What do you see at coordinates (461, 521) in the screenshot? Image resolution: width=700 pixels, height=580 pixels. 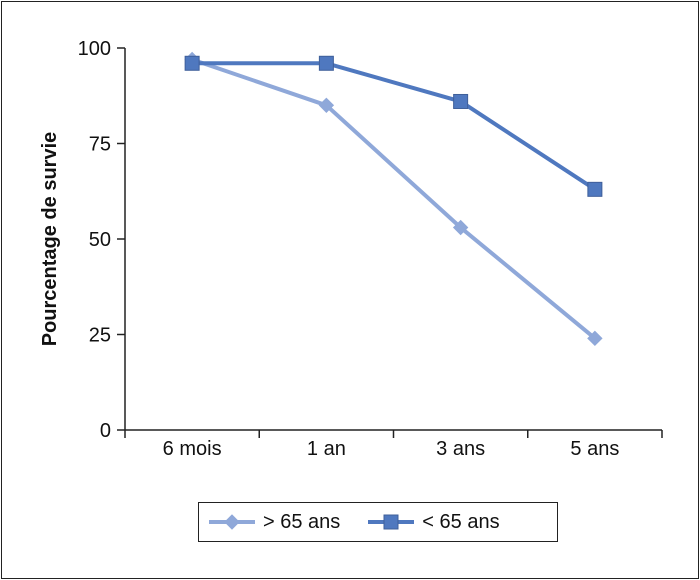 I see `legend-label: < 65 ans` at bounding box center [461, 521].